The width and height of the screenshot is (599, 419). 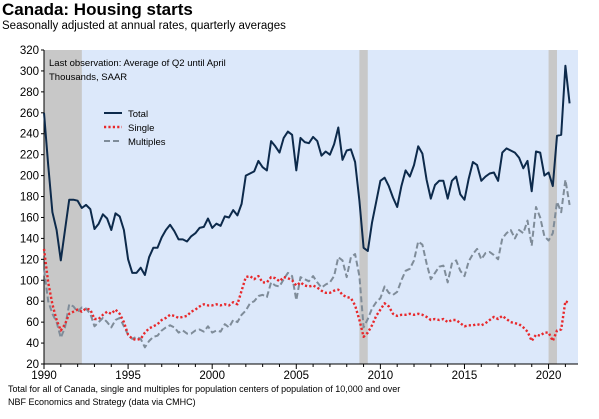 What do you see at coordinates (32, 323) in the screenshot?
I see `y-tick-label: 60` at bounding box center [32, 323].